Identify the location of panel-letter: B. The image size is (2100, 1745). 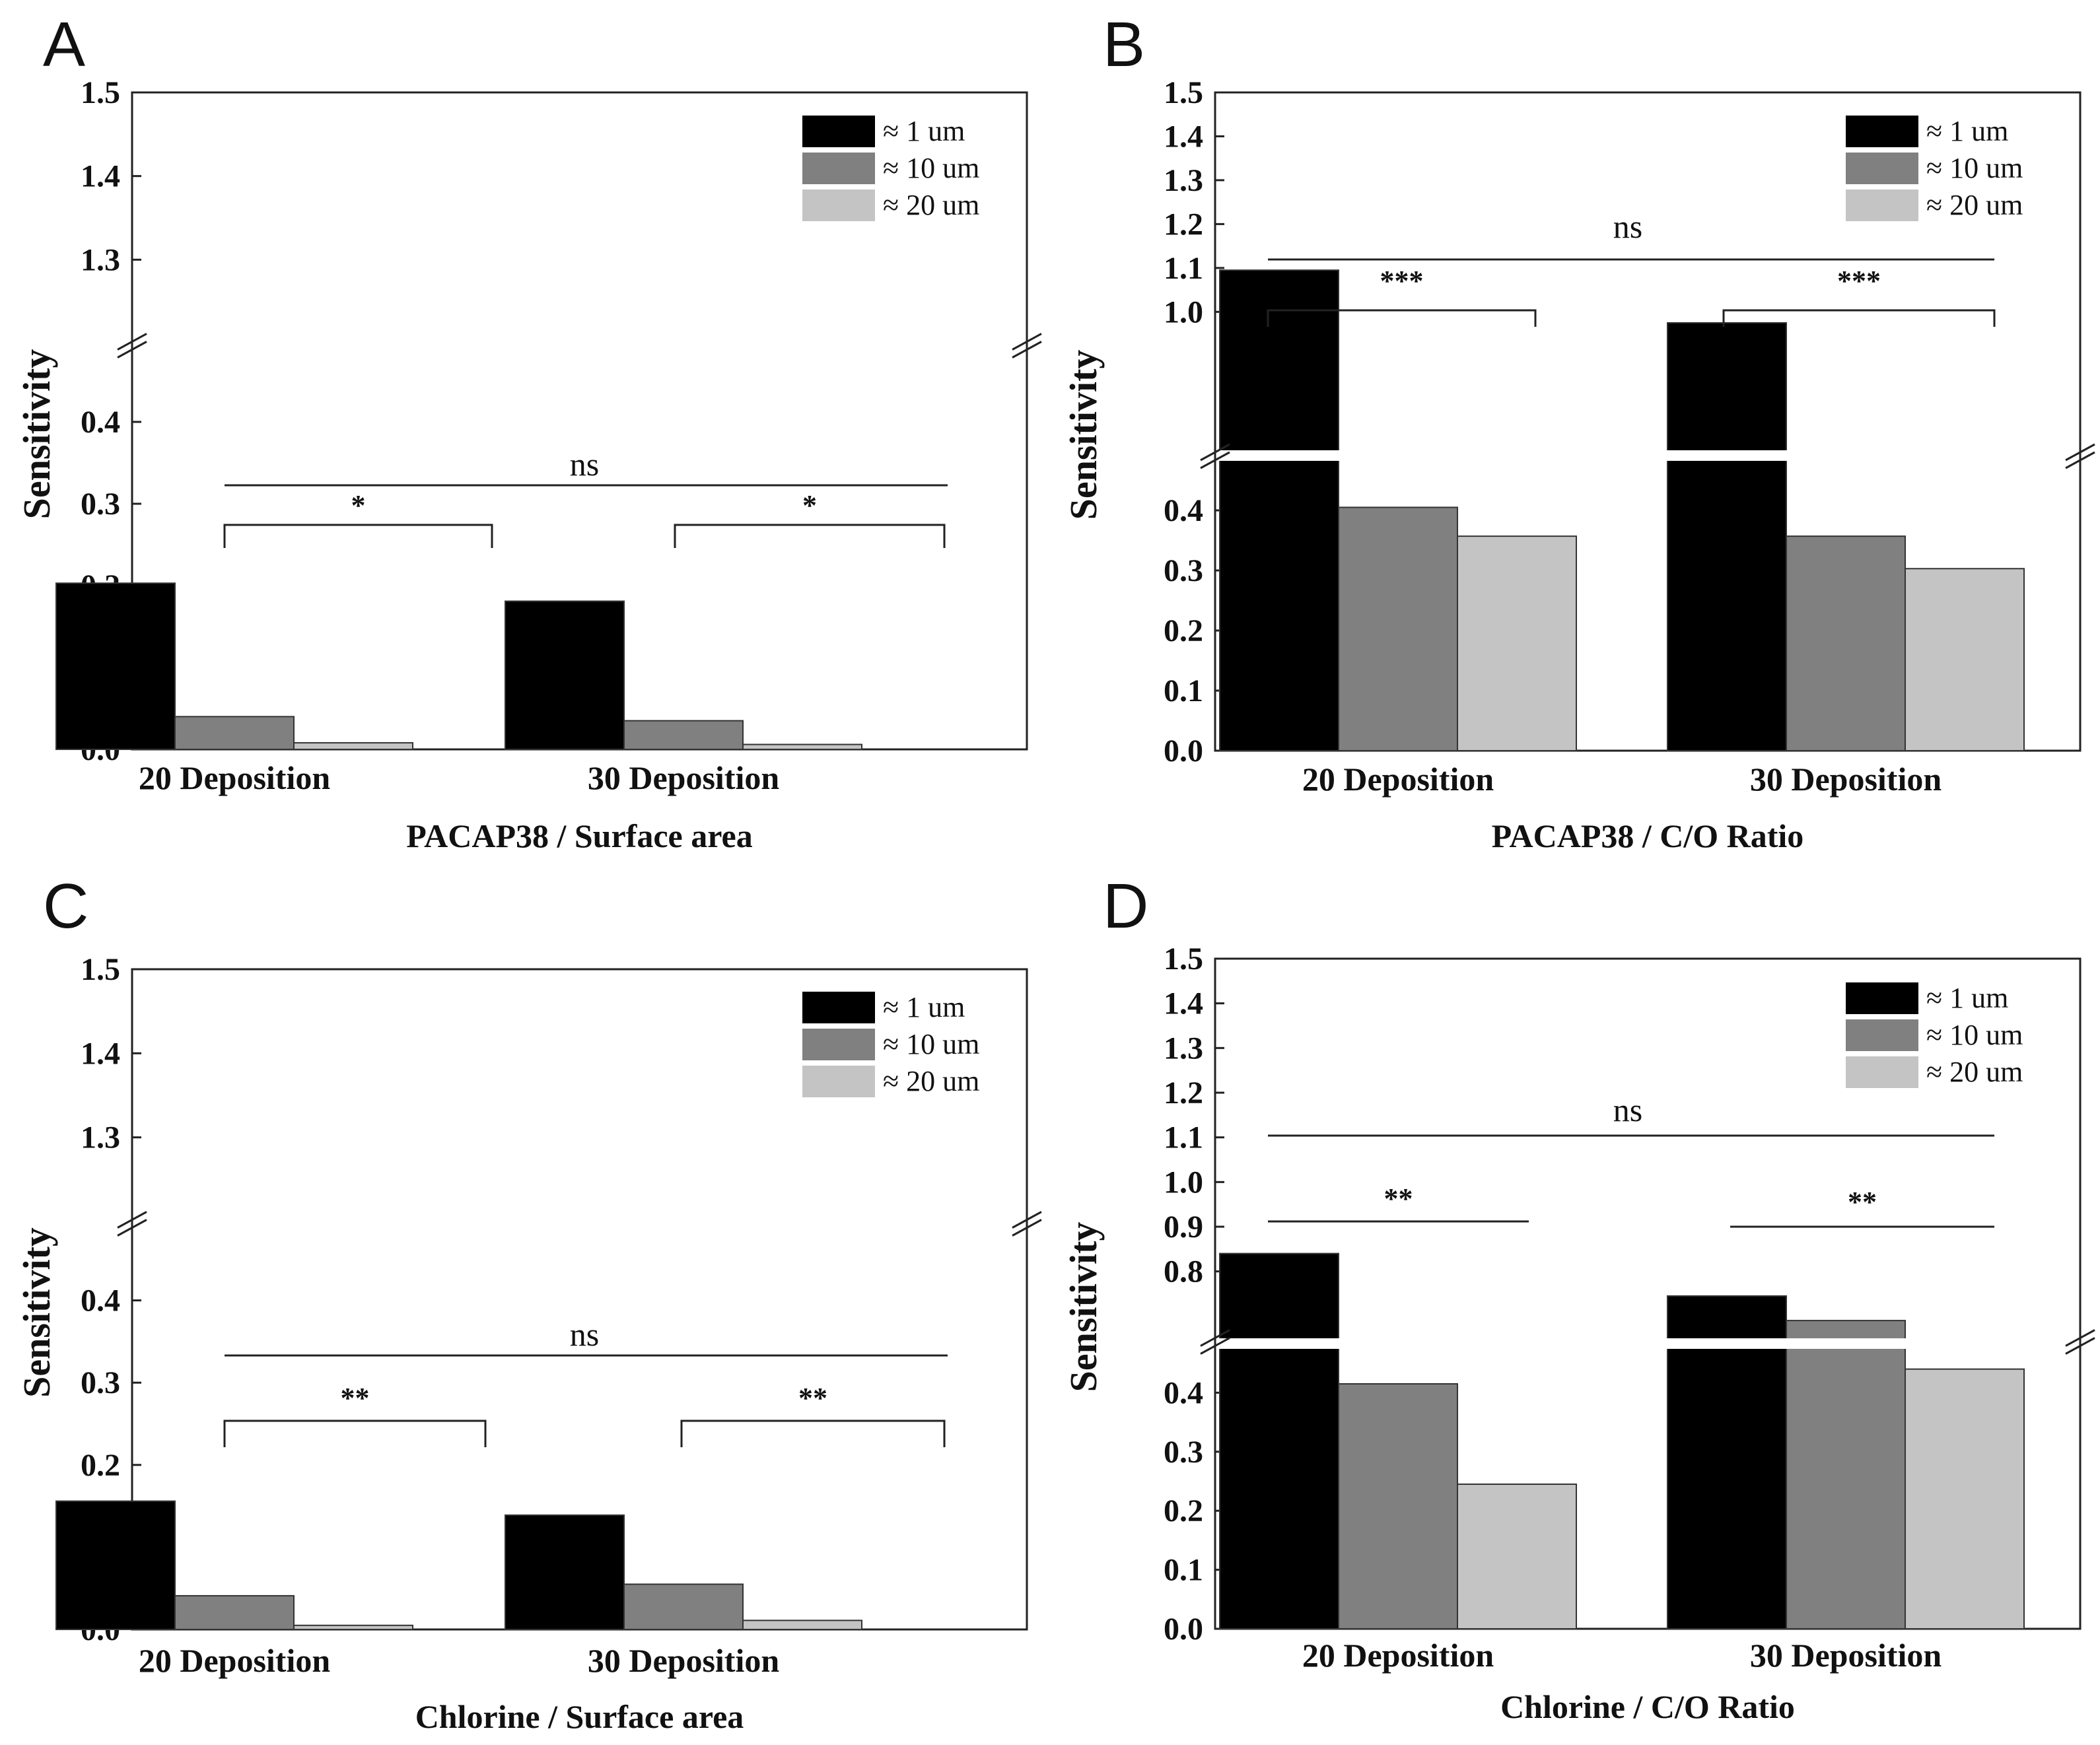
(1124, 44).